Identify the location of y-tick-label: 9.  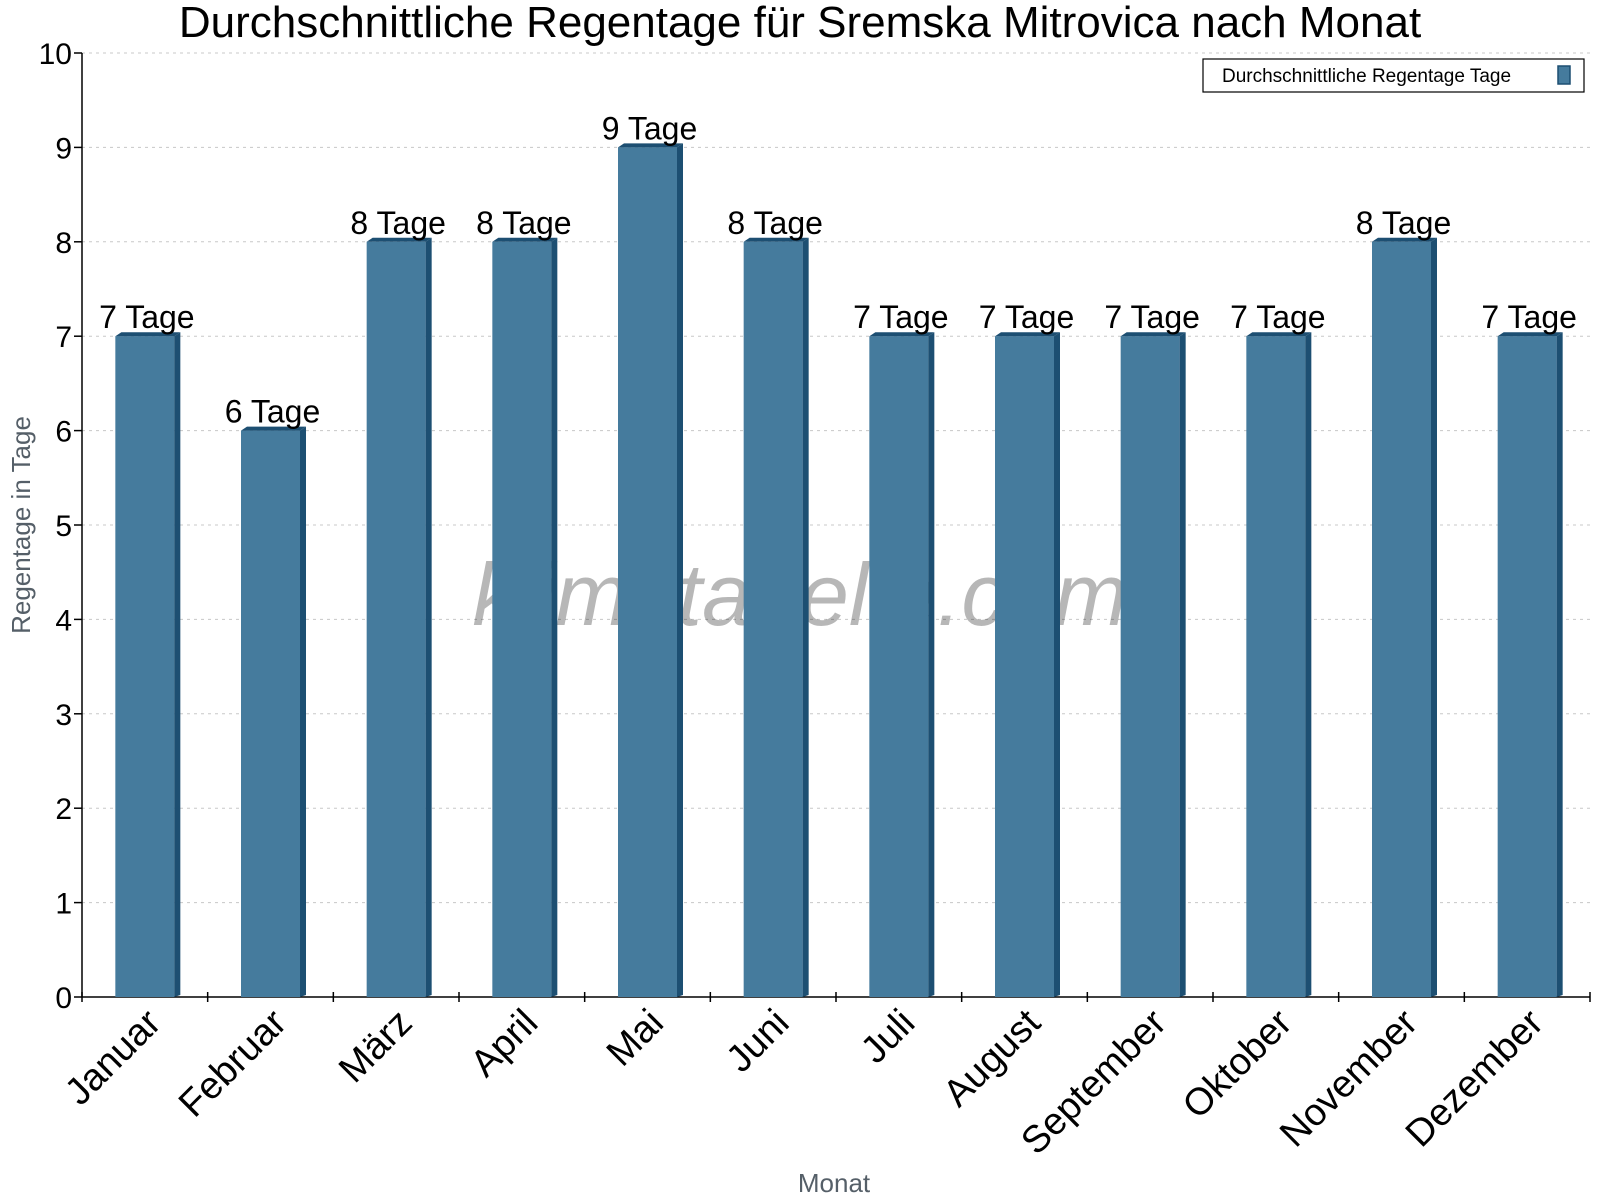
(63, 148).